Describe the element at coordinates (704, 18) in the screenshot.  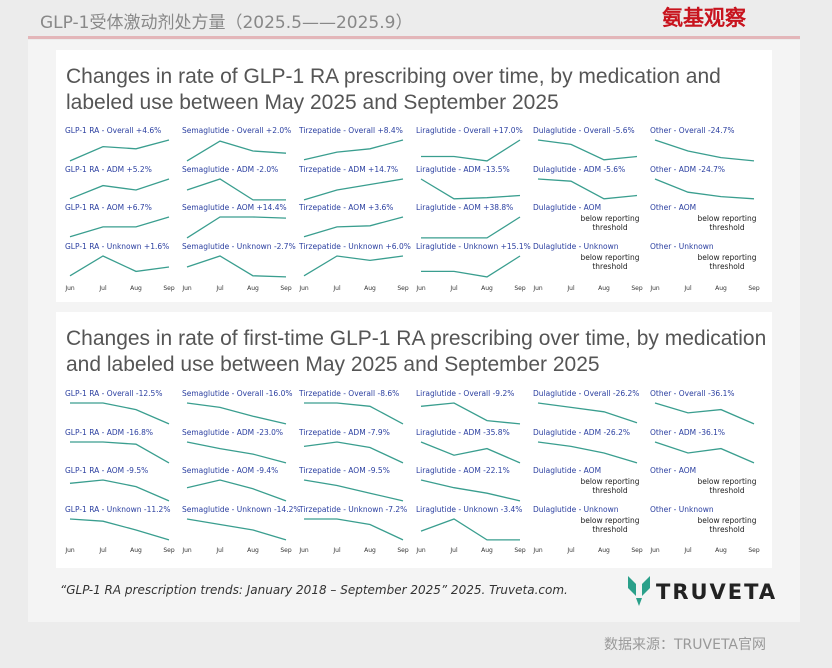
I see `logo: 氨基观察` at that location.